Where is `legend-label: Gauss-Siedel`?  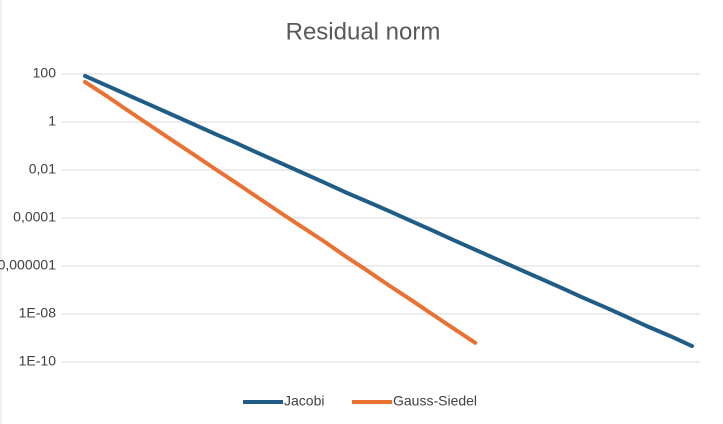 legend-label: Gauss-Siedel is located at coordinates (435, 401).